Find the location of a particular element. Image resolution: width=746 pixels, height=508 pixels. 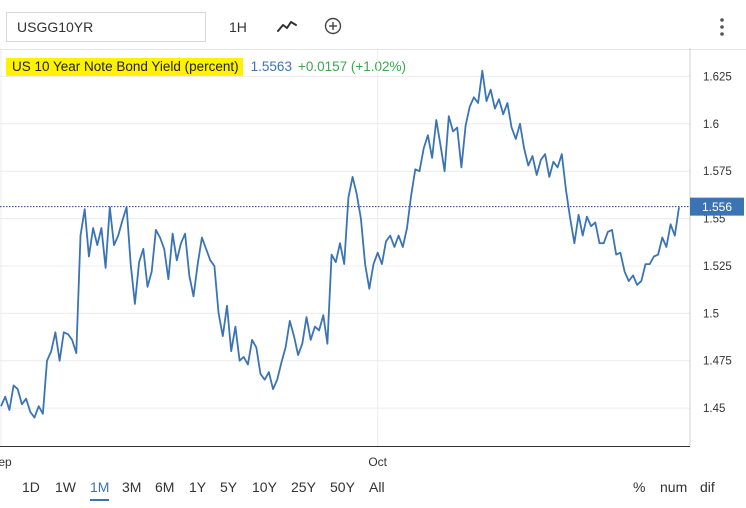

percent-option: % is located at coordinates (639, 487).